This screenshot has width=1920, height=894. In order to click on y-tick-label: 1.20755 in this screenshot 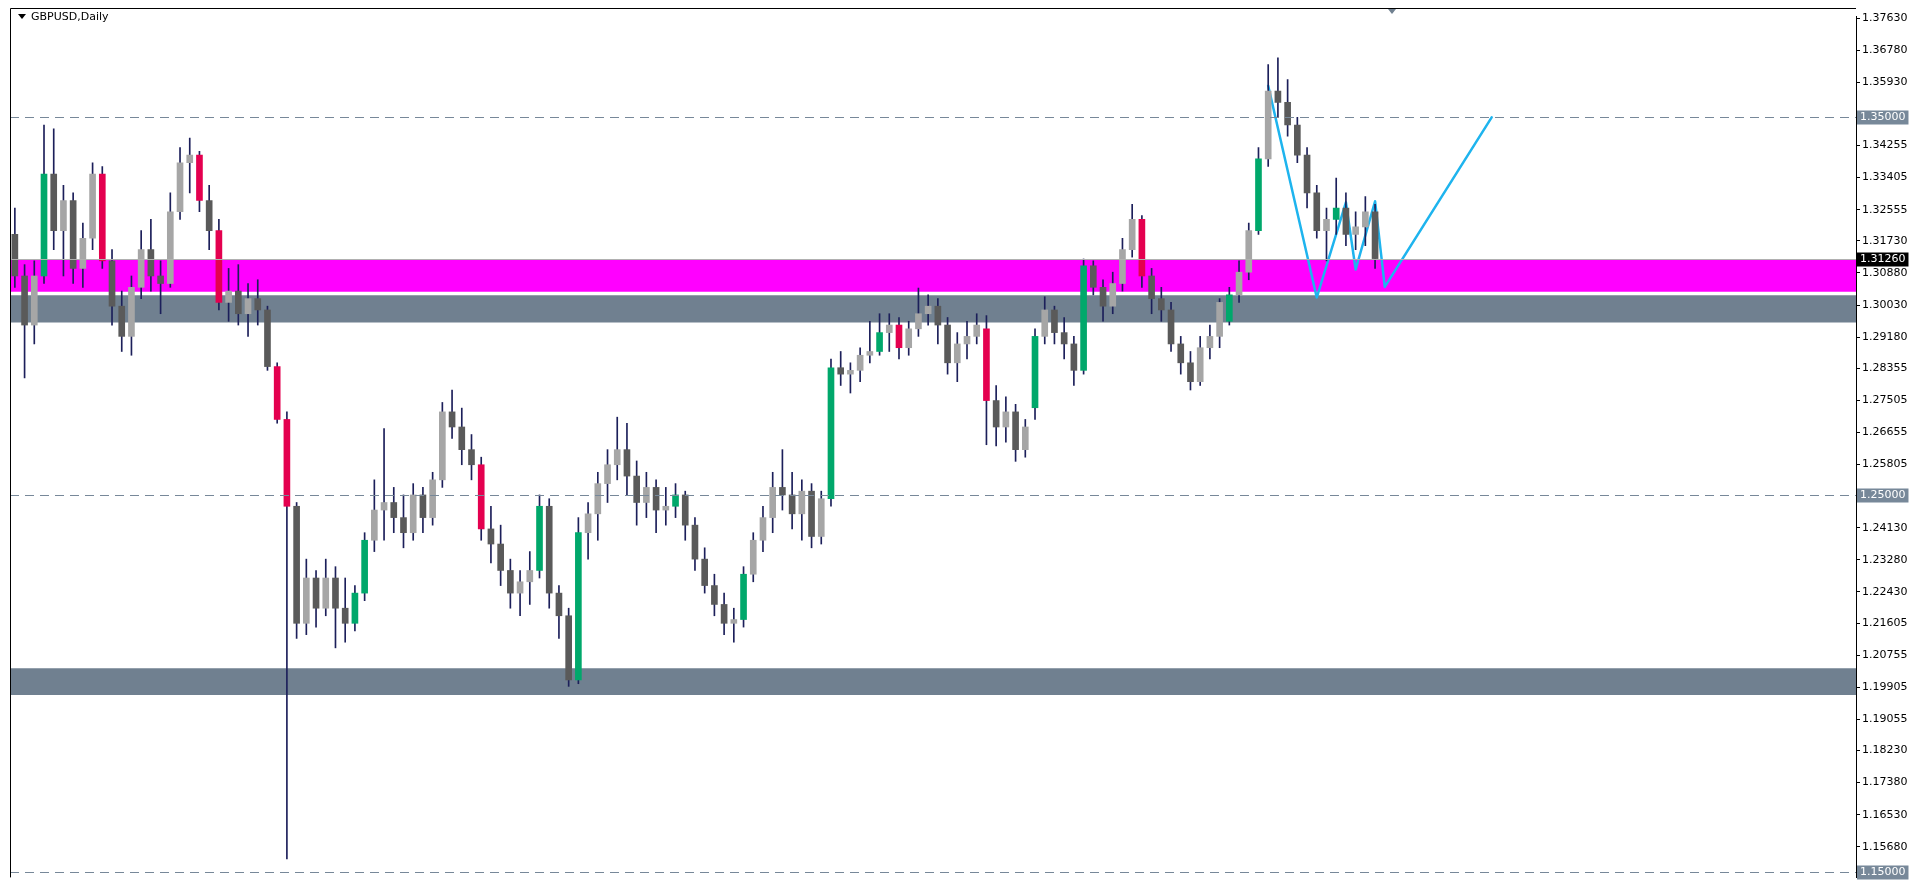, I will do `click(1885, 655)`.